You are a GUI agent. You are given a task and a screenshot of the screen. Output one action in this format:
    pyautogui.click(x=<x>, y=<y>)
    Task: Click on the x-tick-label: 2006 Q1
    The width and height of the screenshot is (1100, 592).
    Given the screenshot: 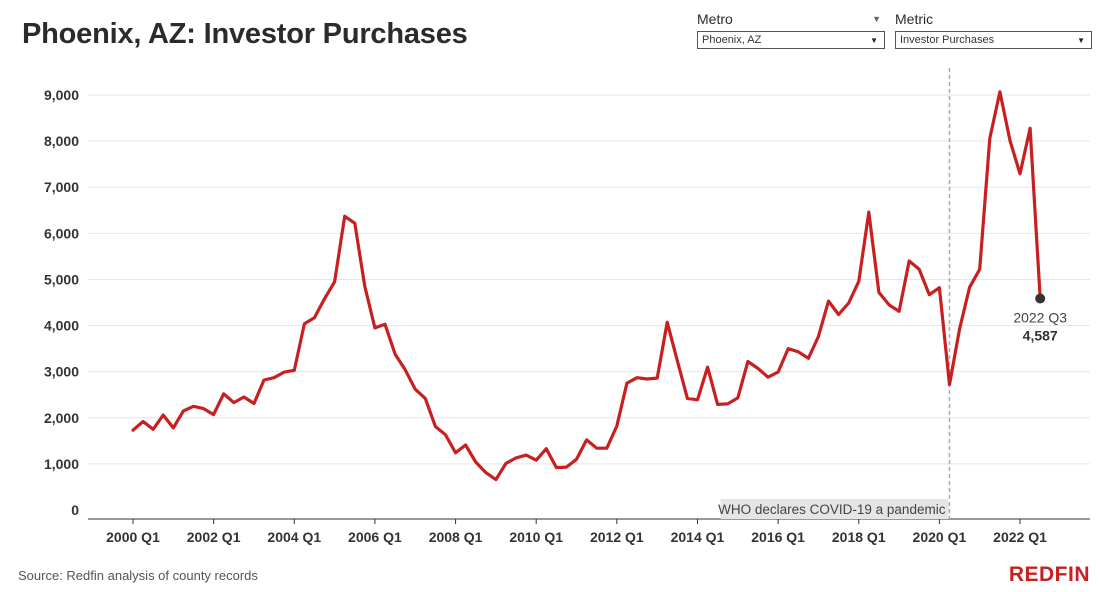 What is the action you would take?
    pyautogui.click(x=375, y=537)
    